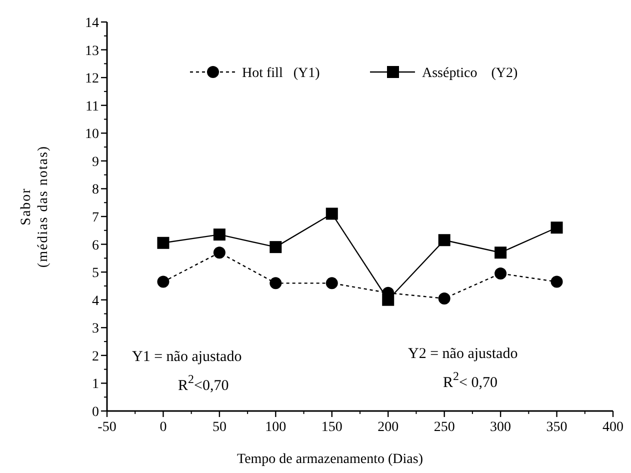 This screenshot has width=631, height=473. What do you see at coordinates (330, 459) in the screenshot?
I see `x-axis-title: Tempo de armazenamento (Dias)` at bounding box center [330, 459].